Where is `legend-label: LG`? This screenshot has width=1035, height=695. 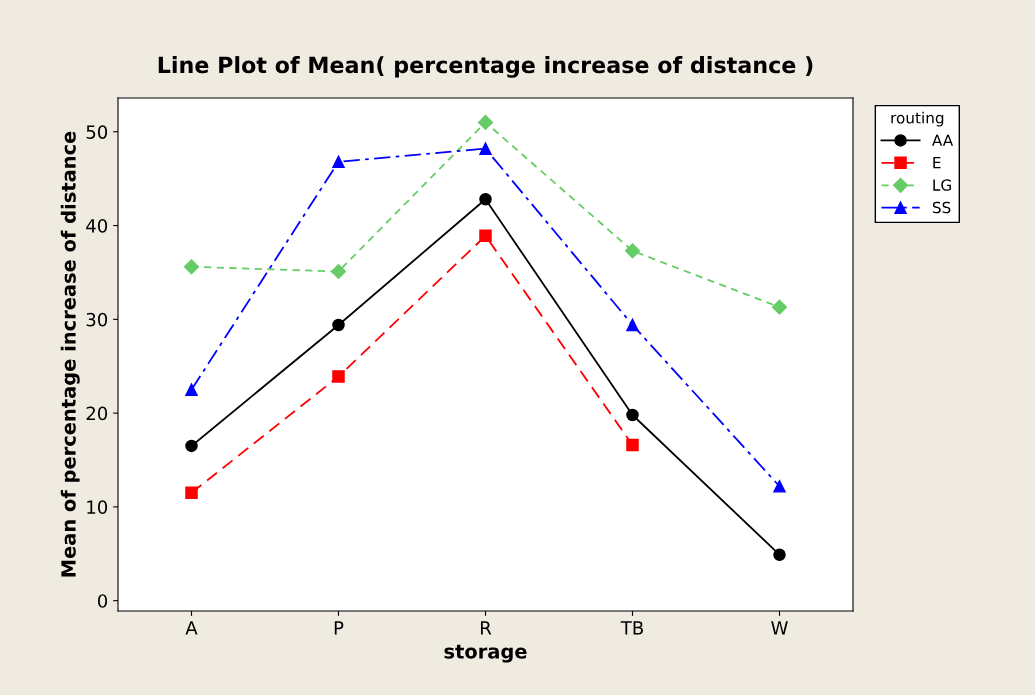
legend-label: LG is located at coordinates (942, 185).